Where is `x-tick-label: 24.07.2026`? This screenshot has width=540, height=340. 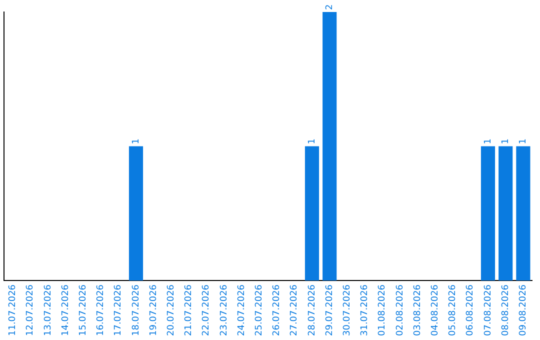
x-tick-label: 24.07.2026 is located at coordinates (241, 310).